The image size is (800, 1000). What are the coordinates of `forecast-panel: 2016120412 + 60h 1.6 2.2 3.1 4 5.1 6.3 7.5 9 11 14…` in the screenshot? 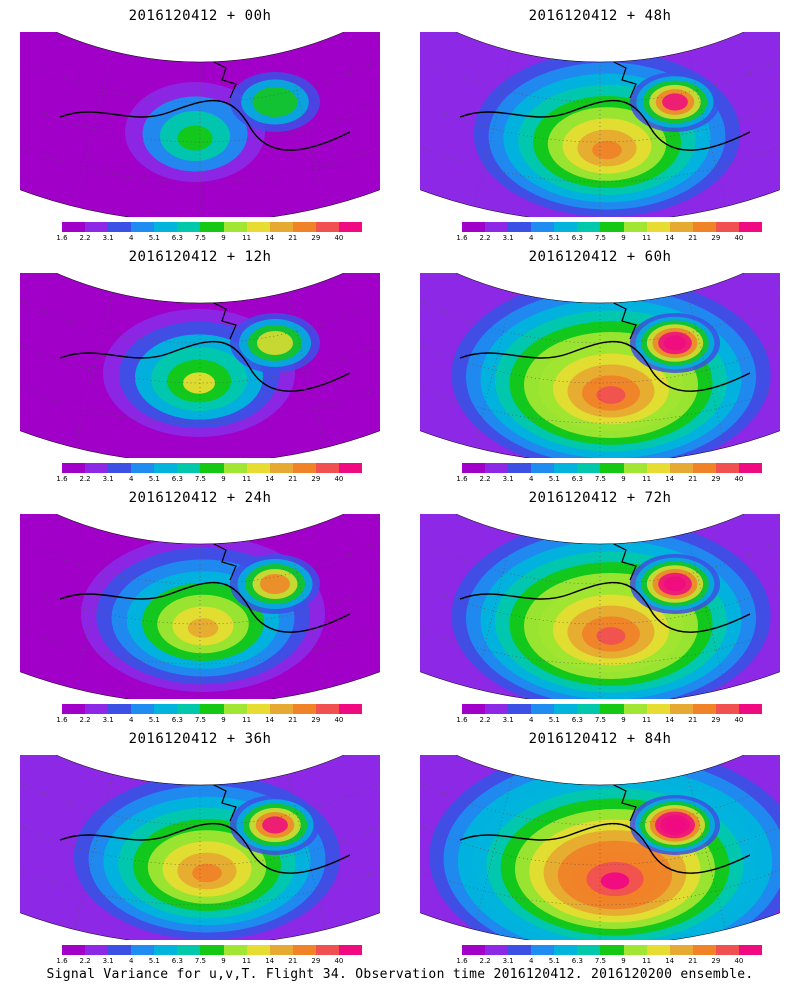 It's located at (600, 366).